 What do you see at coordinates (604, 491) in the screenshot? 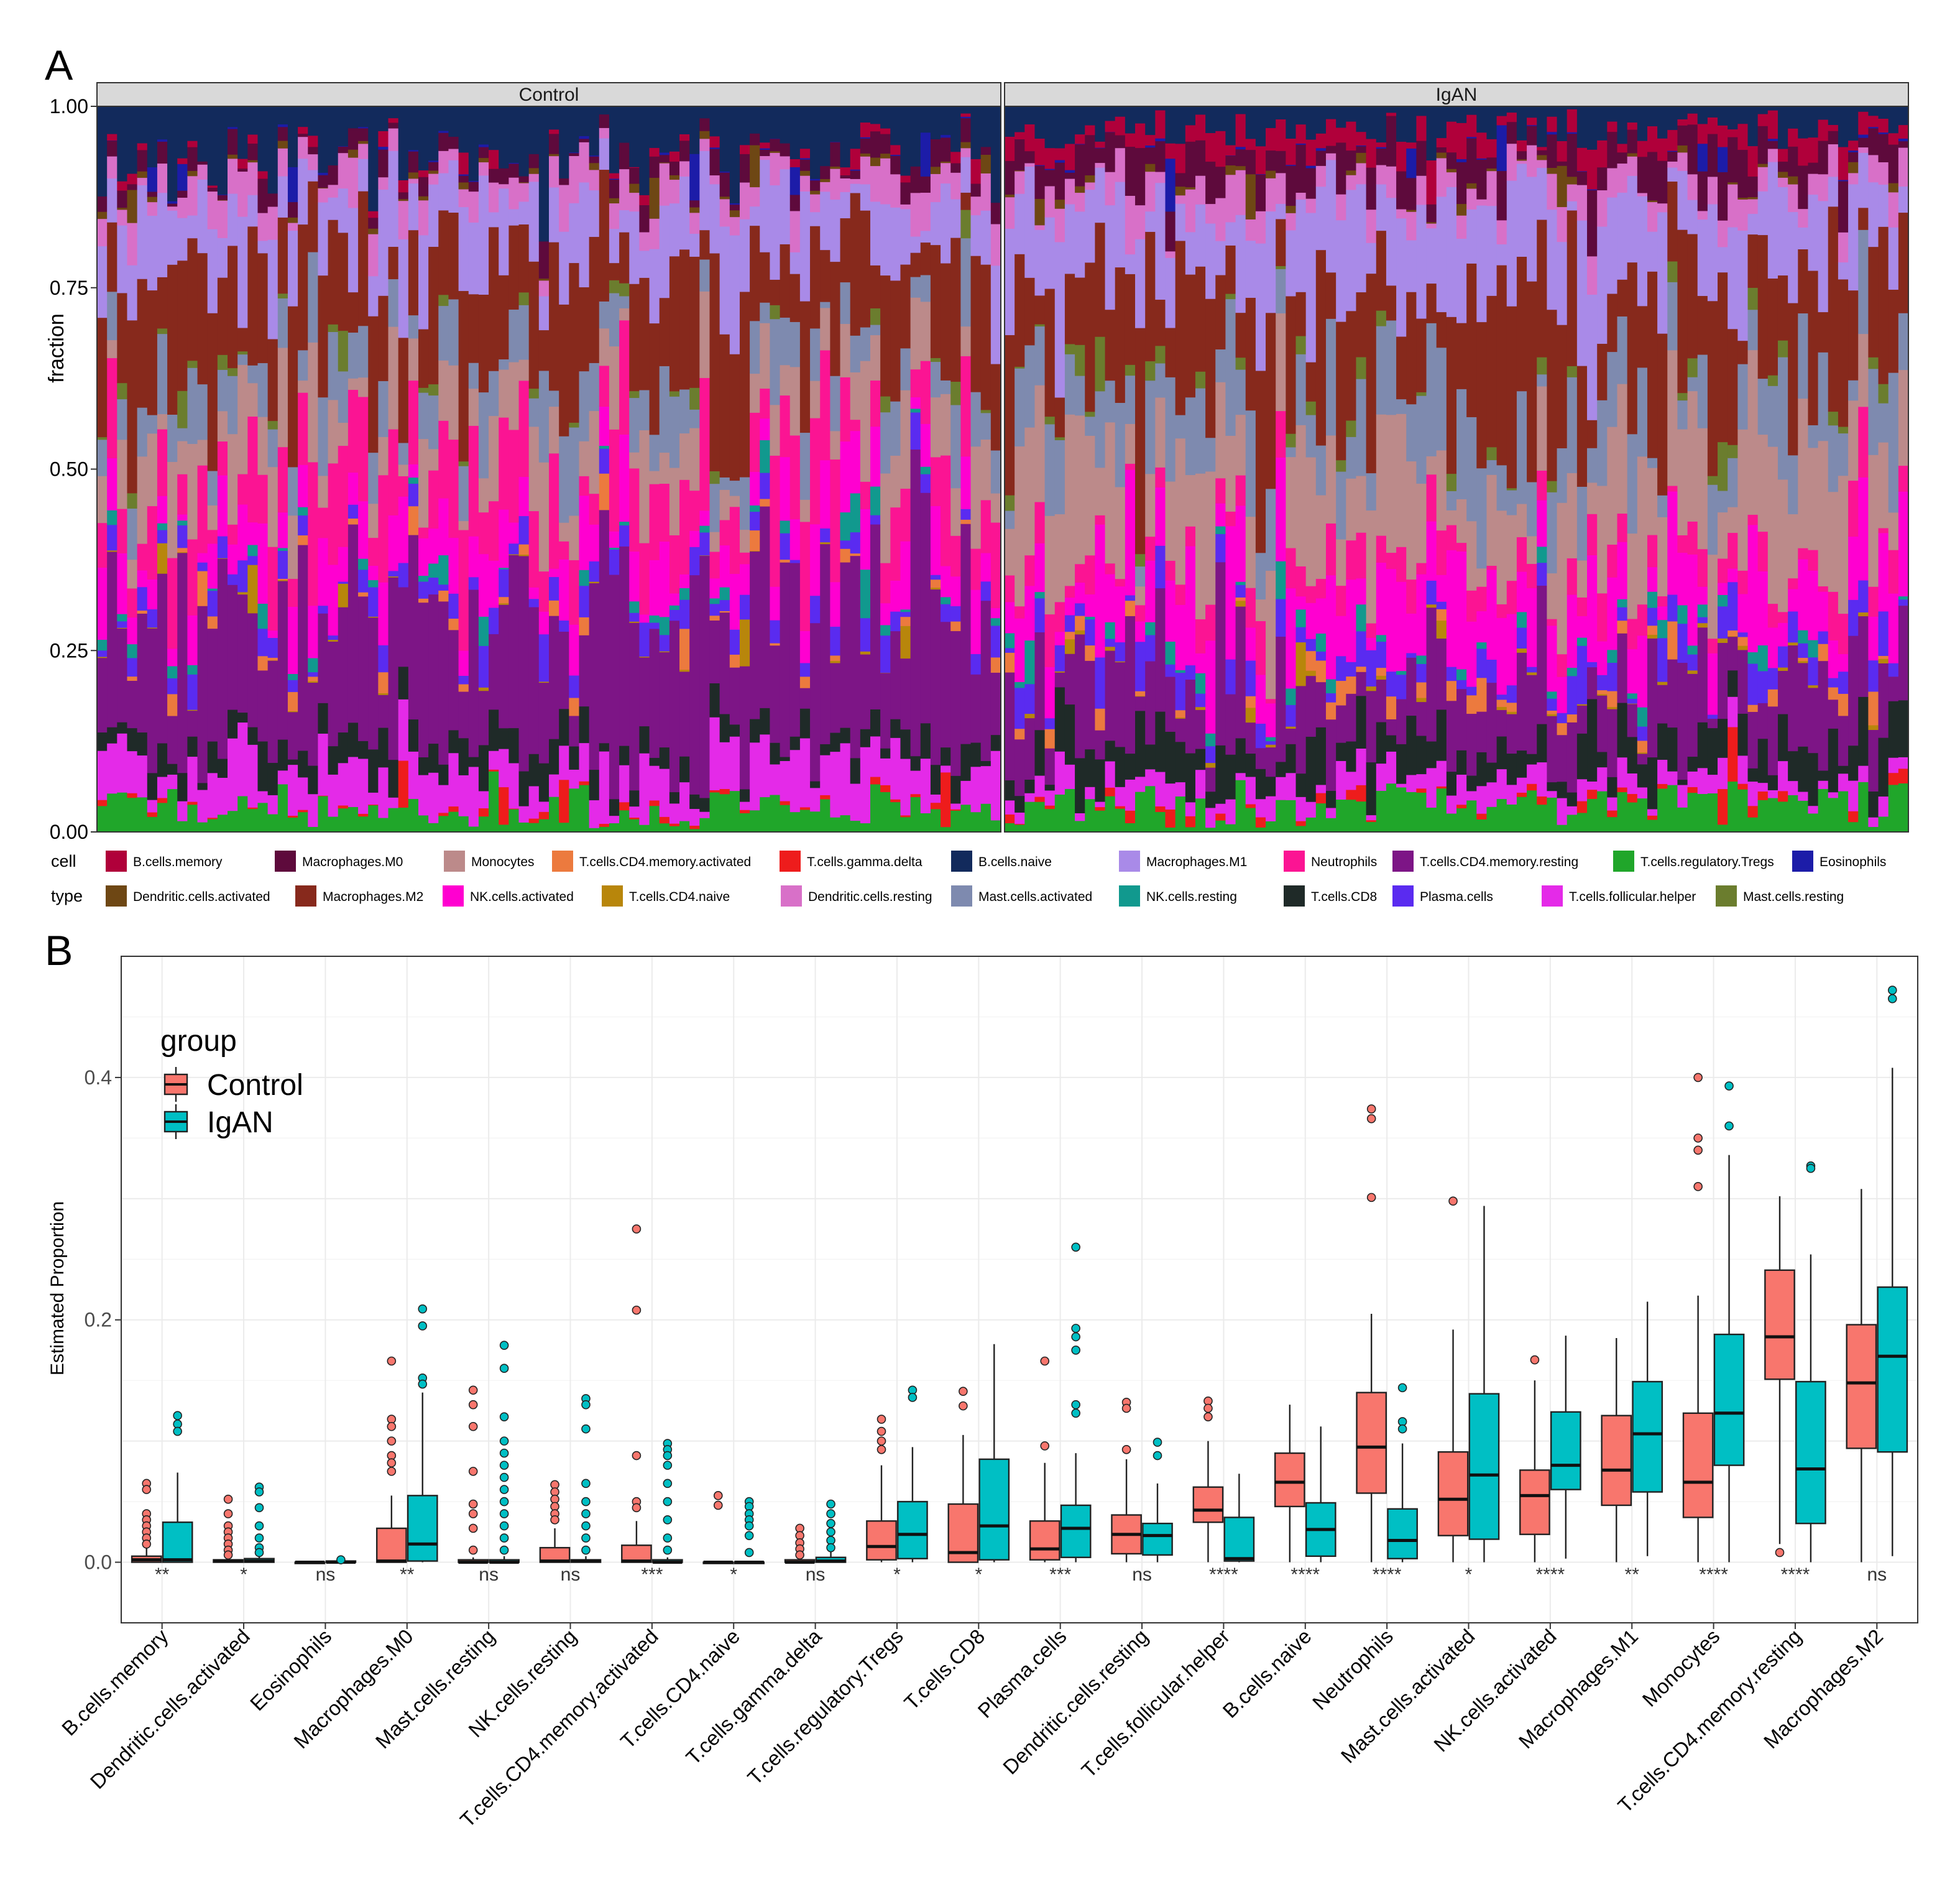
I see `segment-control-t-cells-cd4-memory-activated` at bounding box center [604, 491].